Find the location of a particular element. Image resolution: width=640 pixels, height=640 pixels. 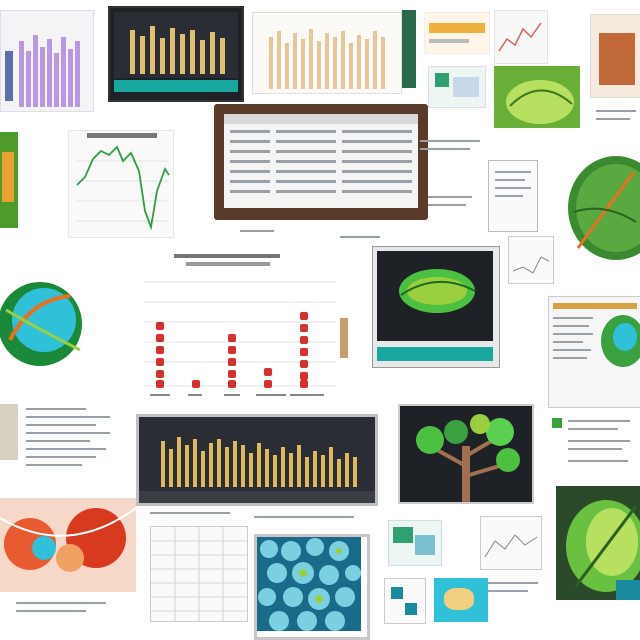

green-photo-panel is located at coordinates (537, 97).